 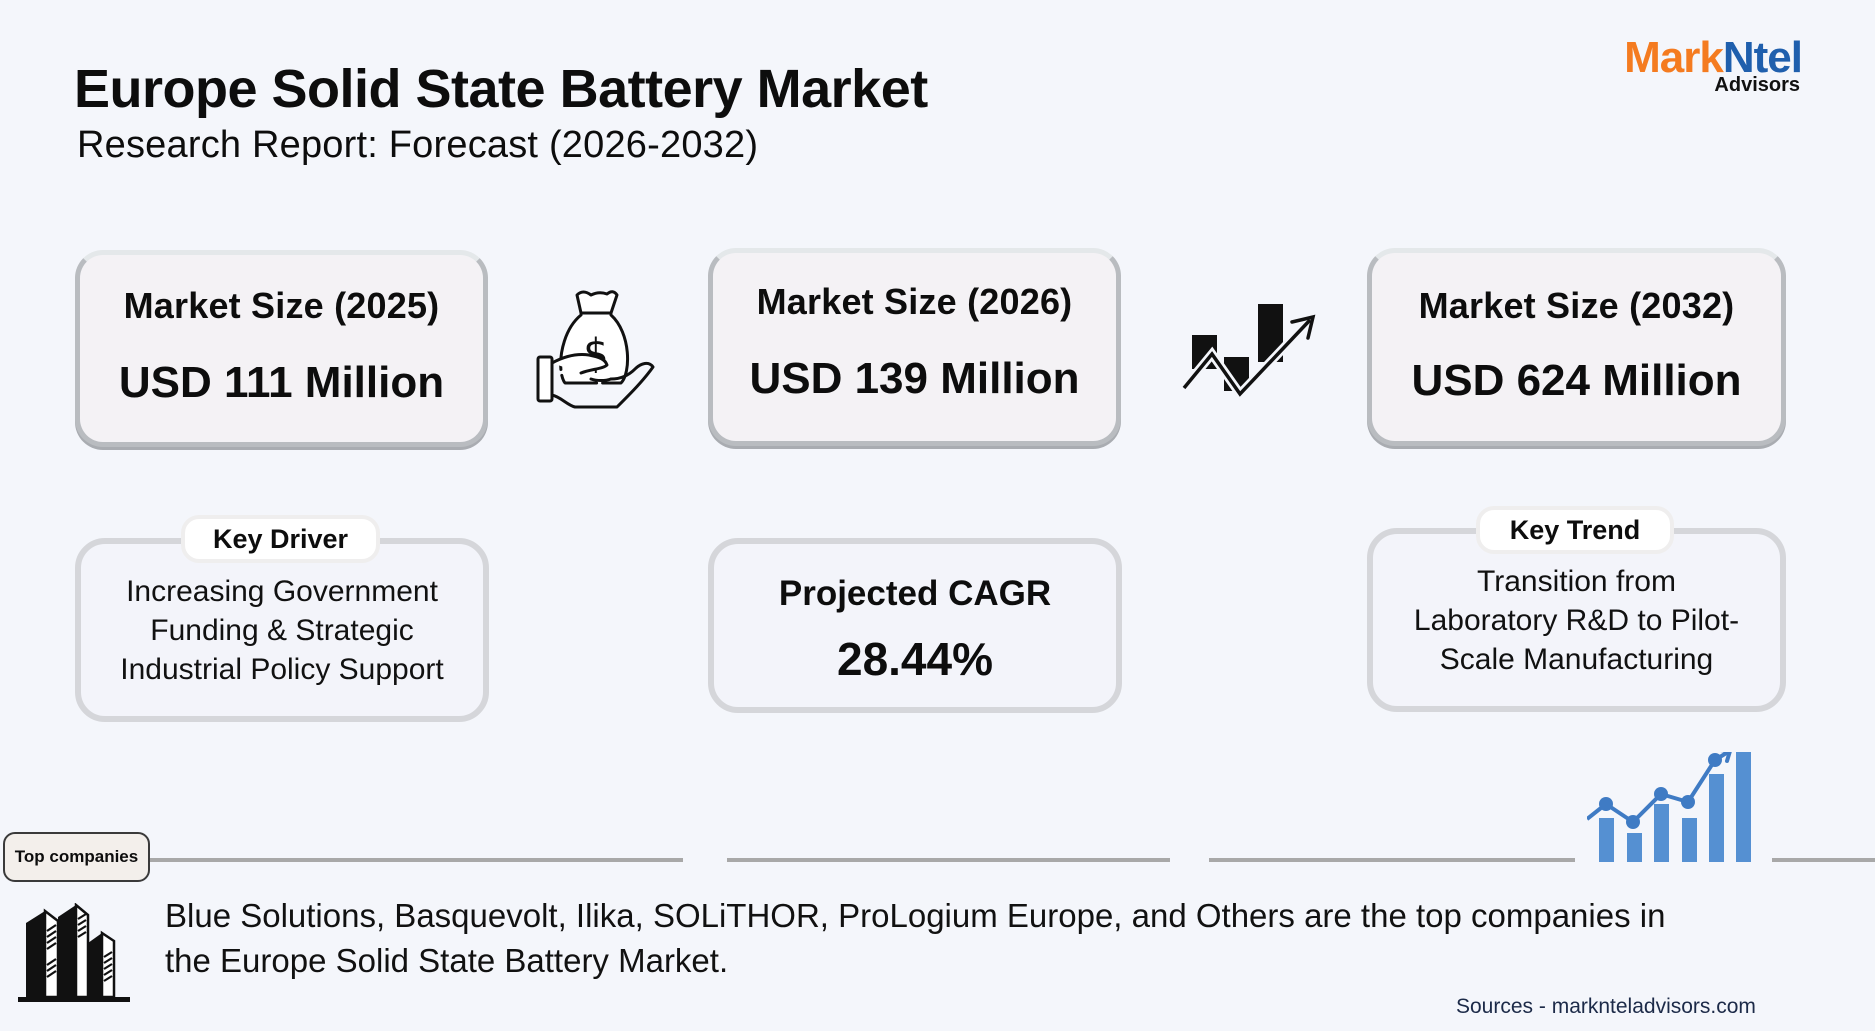 I want to click on logo-wordmark: MarkNtel, so click(x=1713, y=57).